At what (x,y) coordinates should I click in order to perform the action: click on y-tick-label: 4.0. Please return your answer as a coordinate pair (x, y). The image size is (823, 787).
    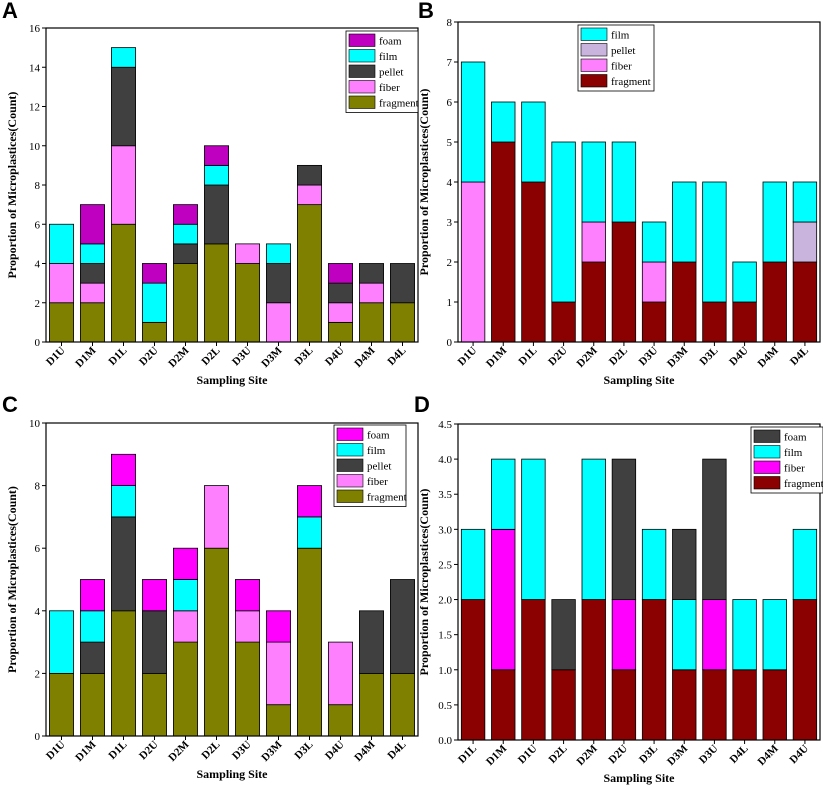
    Looking at the image, I should click on (445, 460).